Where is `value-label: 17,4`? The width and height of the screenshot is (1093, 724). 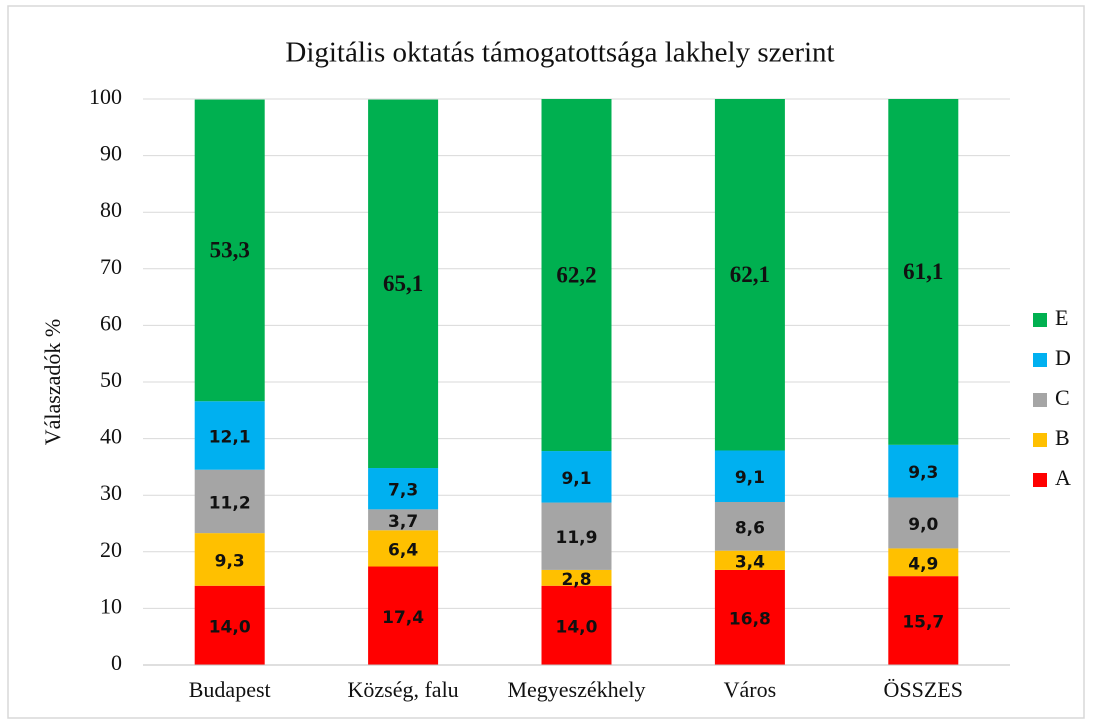
value-label: 17,4 is located at coordinates (403, 618).